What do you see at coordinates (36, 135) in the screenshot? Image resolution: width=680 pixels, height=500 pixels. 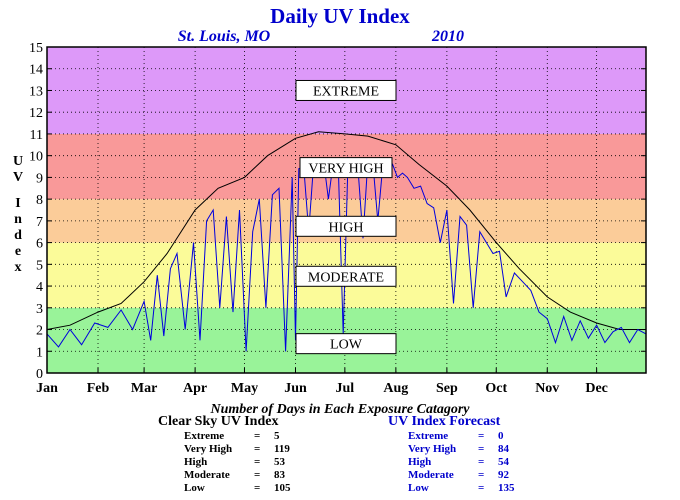 I see `y-tick-label: 11` at bounding box center [36, 135].